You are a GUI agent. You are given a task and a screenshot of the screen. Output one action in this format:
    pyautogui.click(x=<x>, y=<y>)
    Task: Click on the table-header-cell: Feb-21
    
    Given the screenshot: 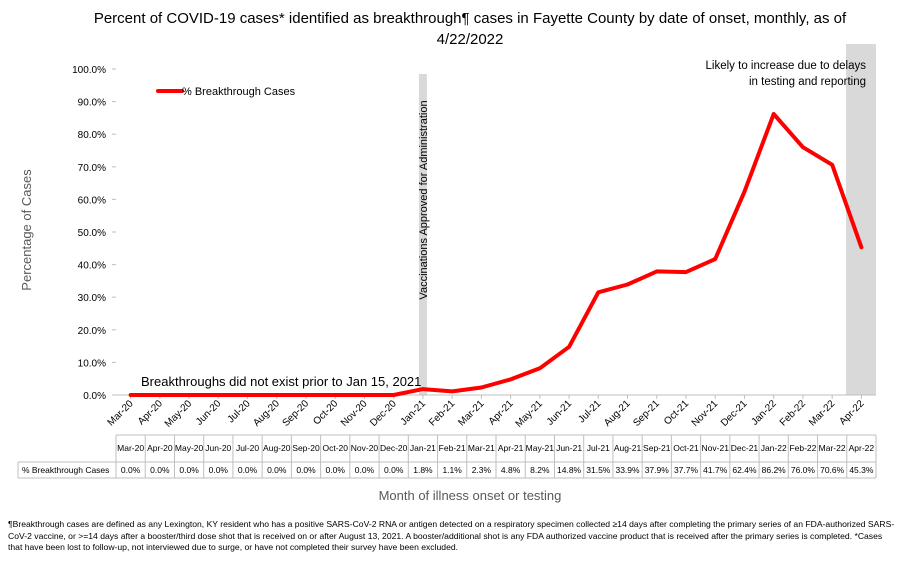 What is the action you would take?
    pyautogui.click(x=452, y=448)
    